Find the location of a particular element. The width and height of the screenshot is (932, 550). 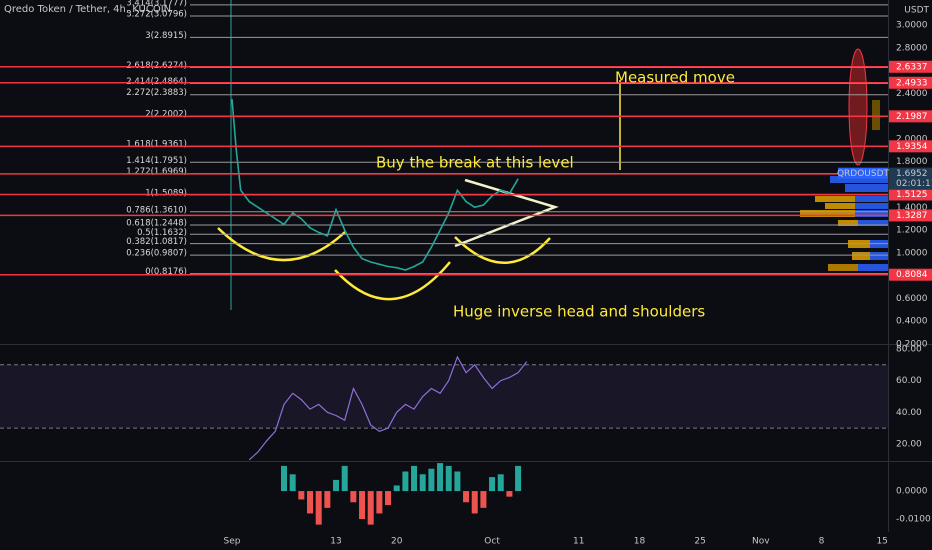

fib-label: 1.414(1.7951) is located at coordinates (156, 161).